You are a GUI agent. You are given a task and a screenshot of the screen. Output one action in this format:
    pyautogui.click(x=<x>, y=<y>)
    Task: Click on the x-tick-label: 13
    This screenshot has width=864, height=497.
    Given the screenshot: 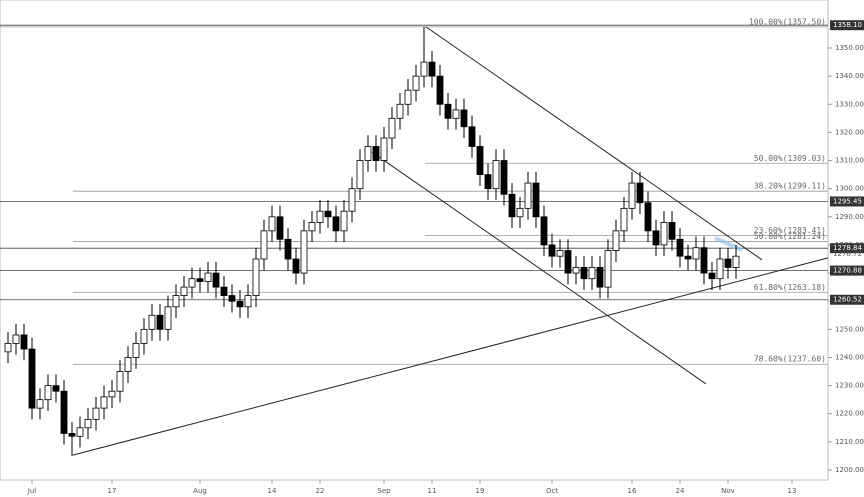 What is the action you would take?
    pyautogui.click(x=792, y=491)
    